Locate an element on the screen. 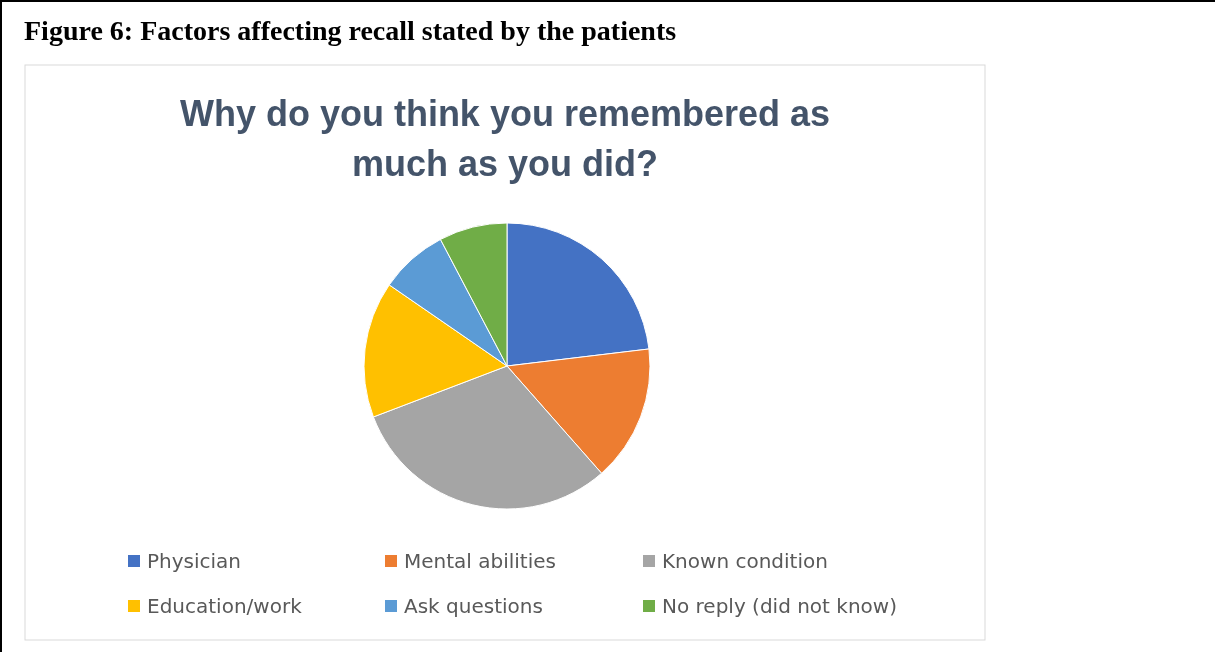  legend-label: Mental abilities is located at coordinates (480, 561).